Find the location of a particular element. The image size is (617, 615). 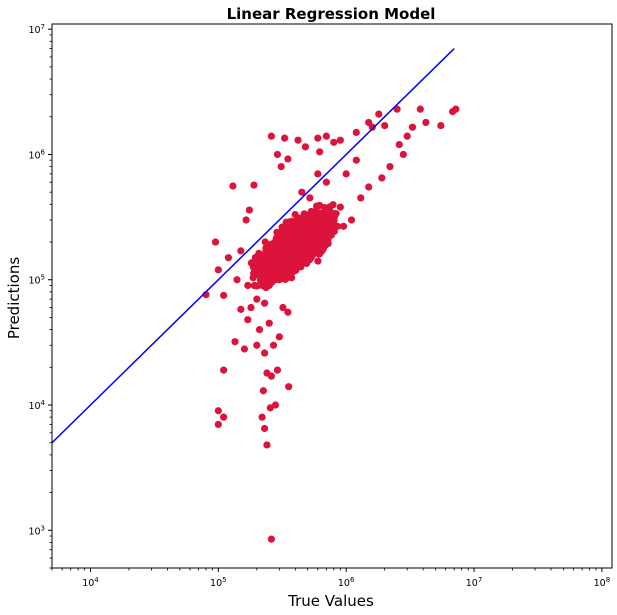

x-axis-ticks: 10⁴ 10⁵ 10⁶ 10⁷ 10⁸ is located at coordinates (331, 578).